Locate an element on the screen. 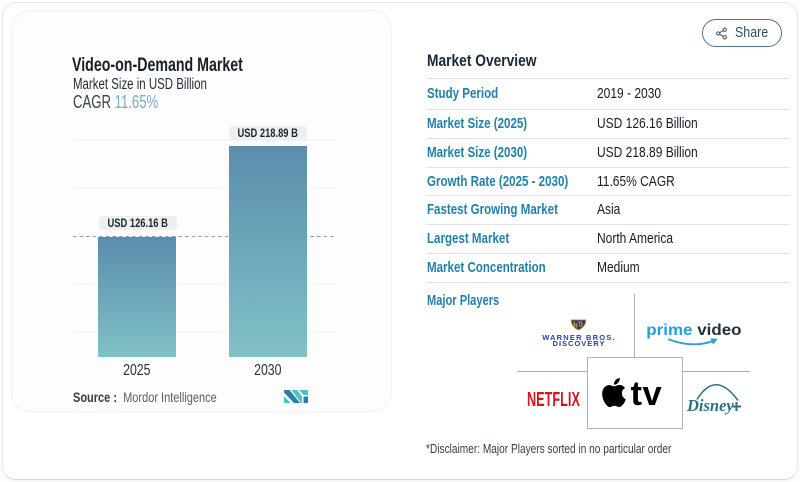 This screenshot has width=800, height=482. svg-text: Disney is located at coordinates (710, 405).